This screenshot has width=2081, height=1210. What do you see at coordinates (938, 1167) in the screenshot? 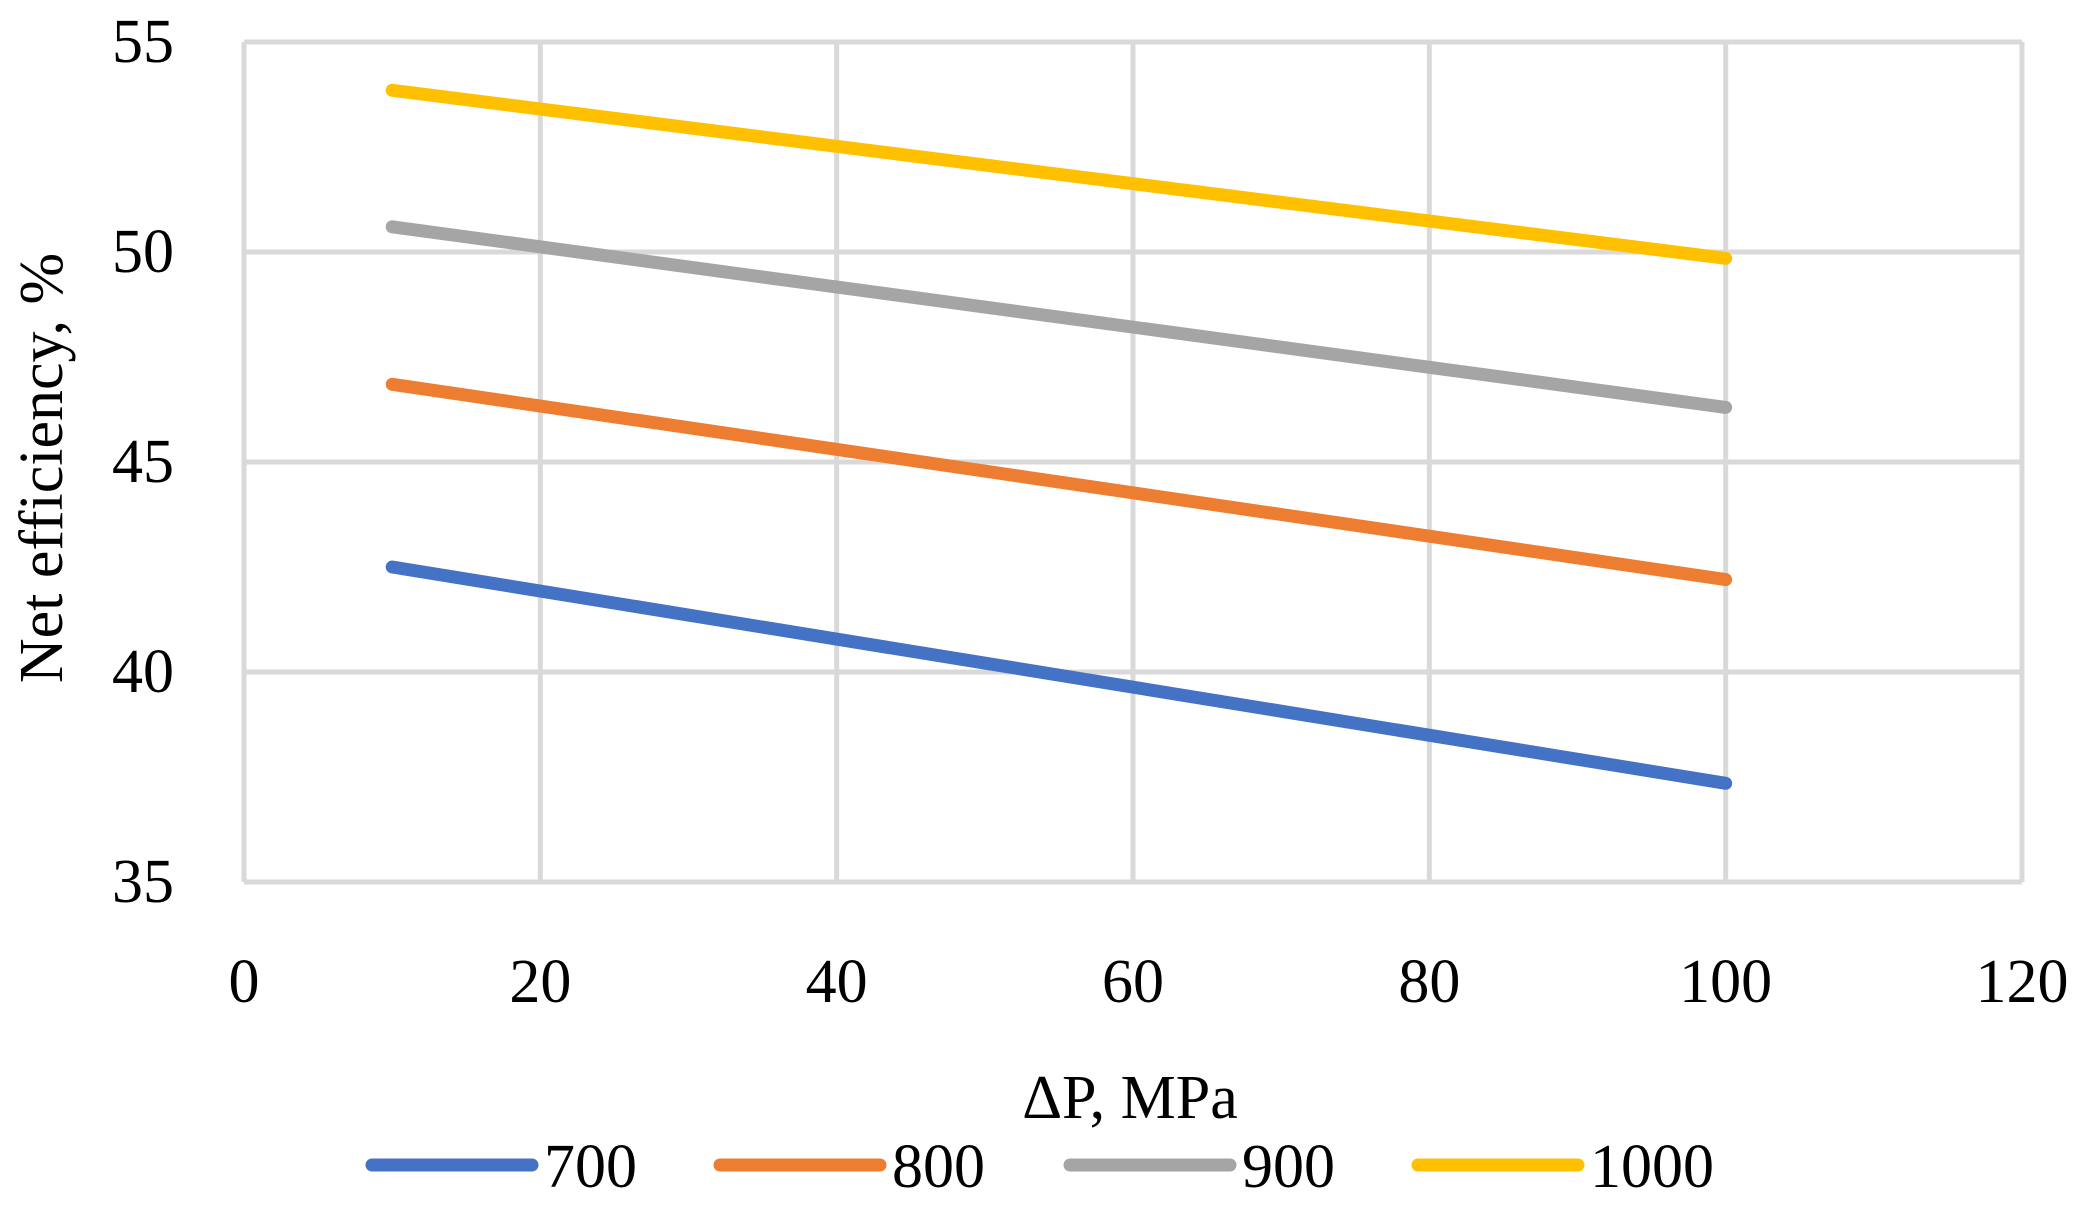
I see `legend-label-800: 800` at bounding box center [938, 1167].